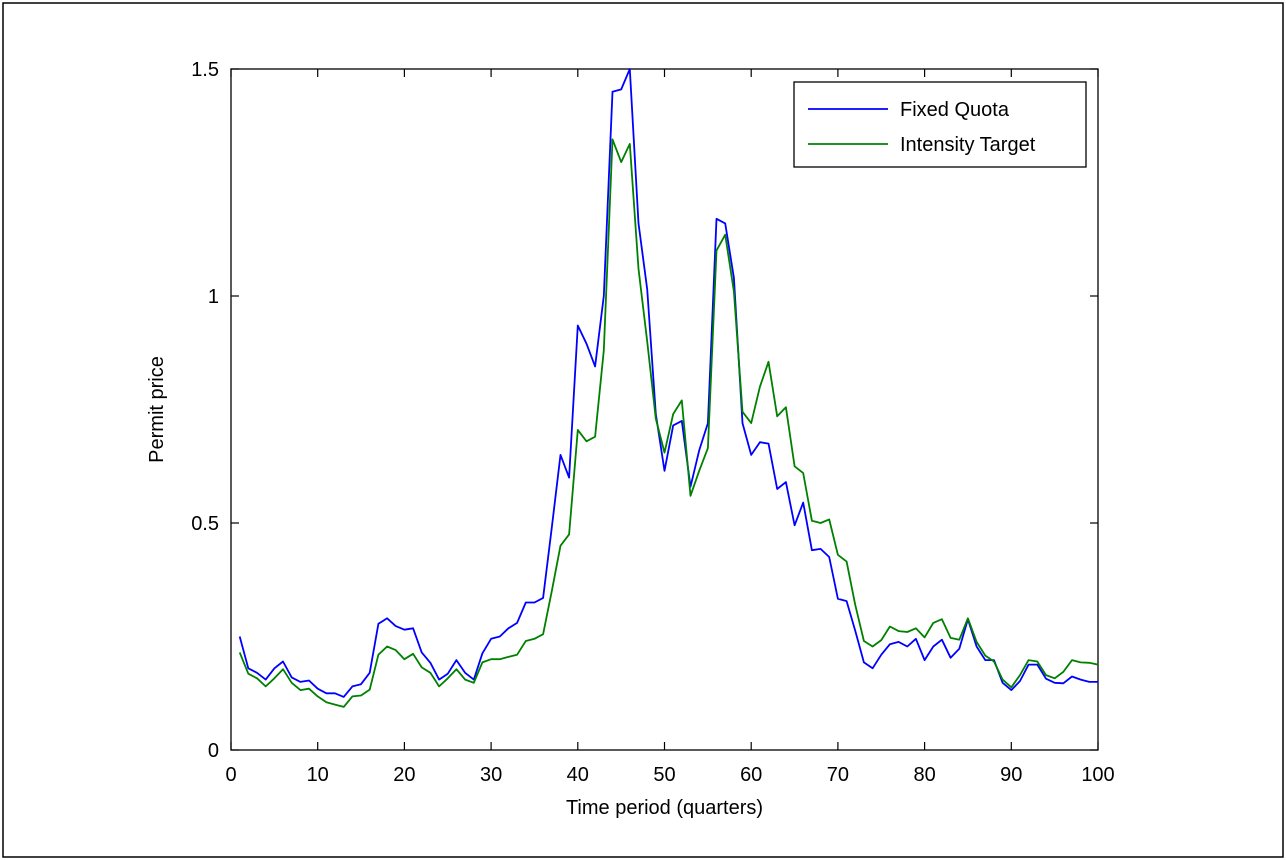 The width and height of the screenshot is (1286, 860). Describe the element at coordinates (491, 775) in the screenshot. I see `x-tick-label: 30` at that location.